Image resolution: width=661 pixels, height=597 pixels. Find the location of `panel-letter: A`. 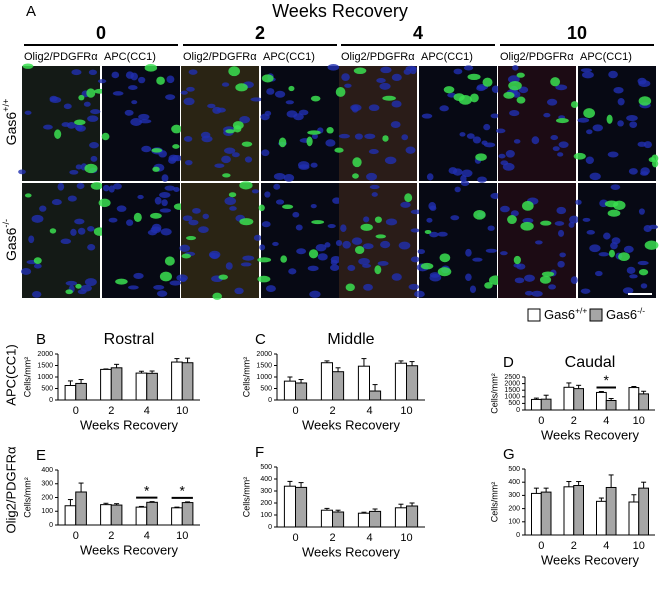

panel-letter: A is located at coordinates (31, 11).